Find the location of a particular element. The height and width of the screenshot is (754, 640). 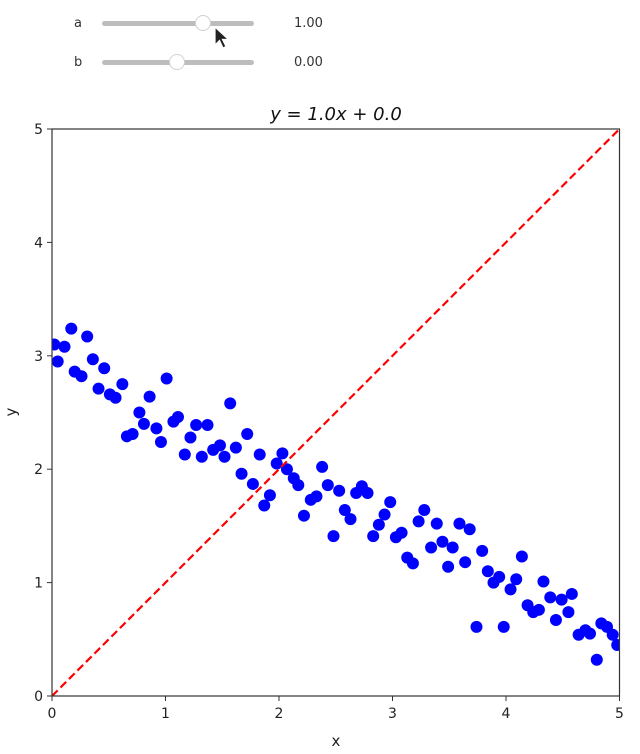

slider-b-row: b 0.00 is located at coordinates (200, 63).